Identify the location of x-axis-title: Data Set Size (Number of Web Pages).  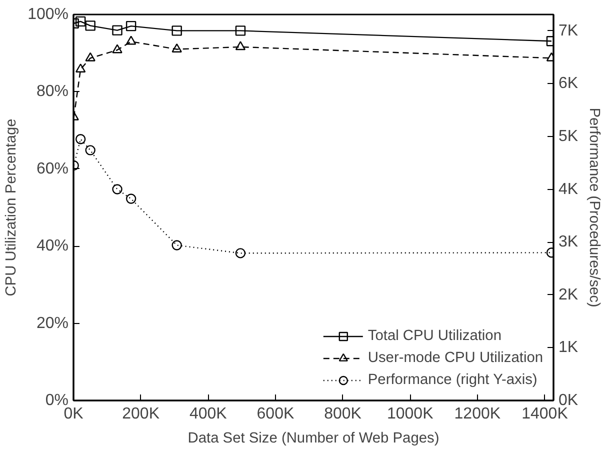
(314, 438).